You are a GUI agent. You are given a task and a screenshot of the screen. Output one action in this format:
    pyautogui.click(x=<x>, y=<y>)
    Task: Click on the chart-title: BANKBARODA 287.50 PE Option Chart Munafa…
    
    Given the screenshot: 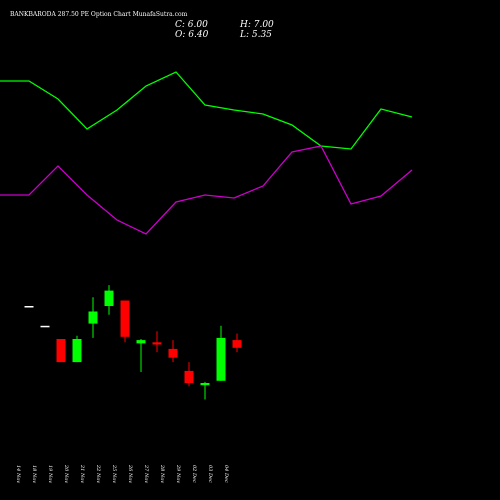 What is the action you would take?
    pyautogui.click(x=99, y=14)
    